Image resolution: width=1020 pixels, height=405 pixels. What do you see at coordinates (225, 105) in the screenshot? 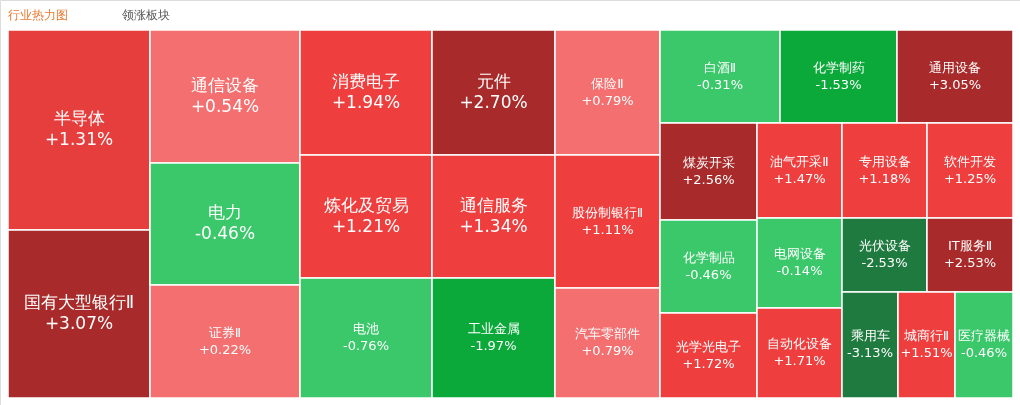
I see `data-label: +0.54%` at bounding box center [225, 105].